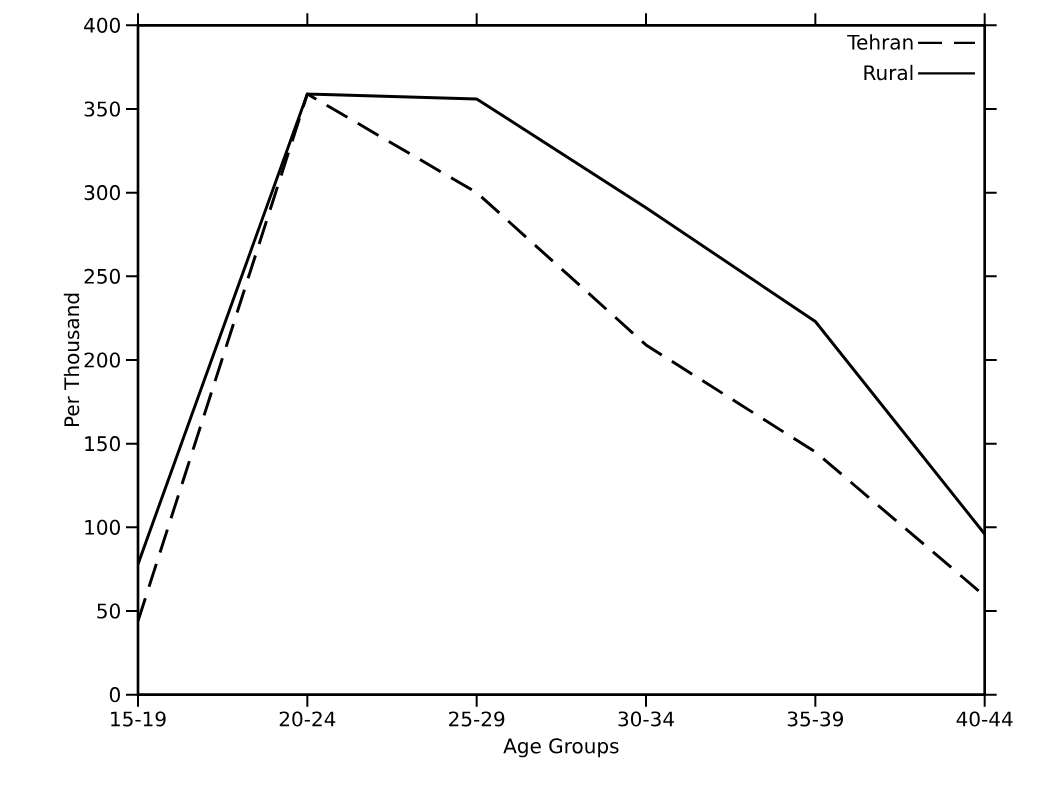 This screenshot has height=807, width=1044. What do you see at coordinates (102, 276) in the screenshot?
I see `y-tick-label: 250` at bounding box center [102, 276].